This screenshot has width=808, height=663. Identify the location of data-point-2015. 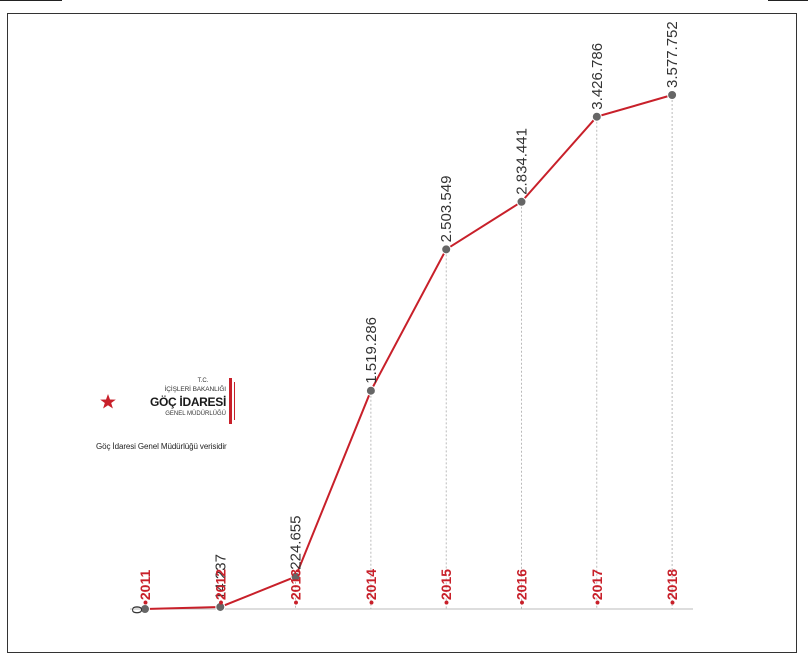
(446, 249).